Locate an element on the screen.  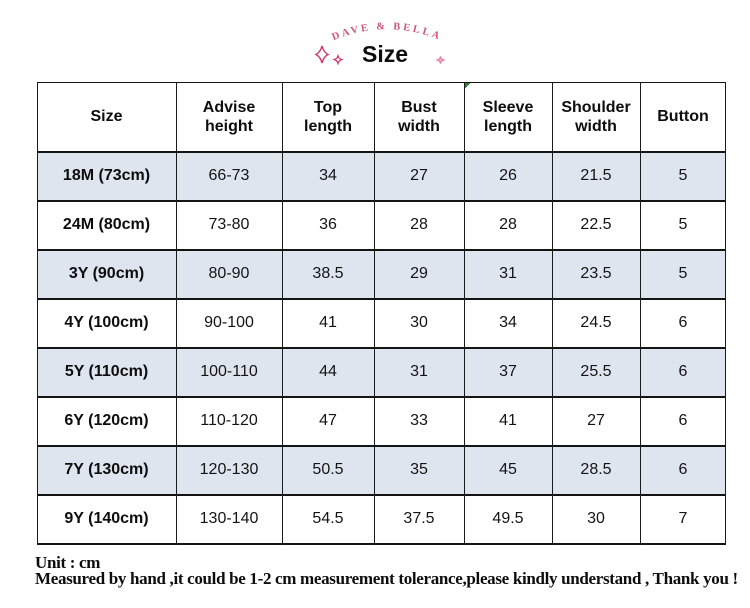
svg-text: DAVE & BELLA is located at coordinates (386, 32).